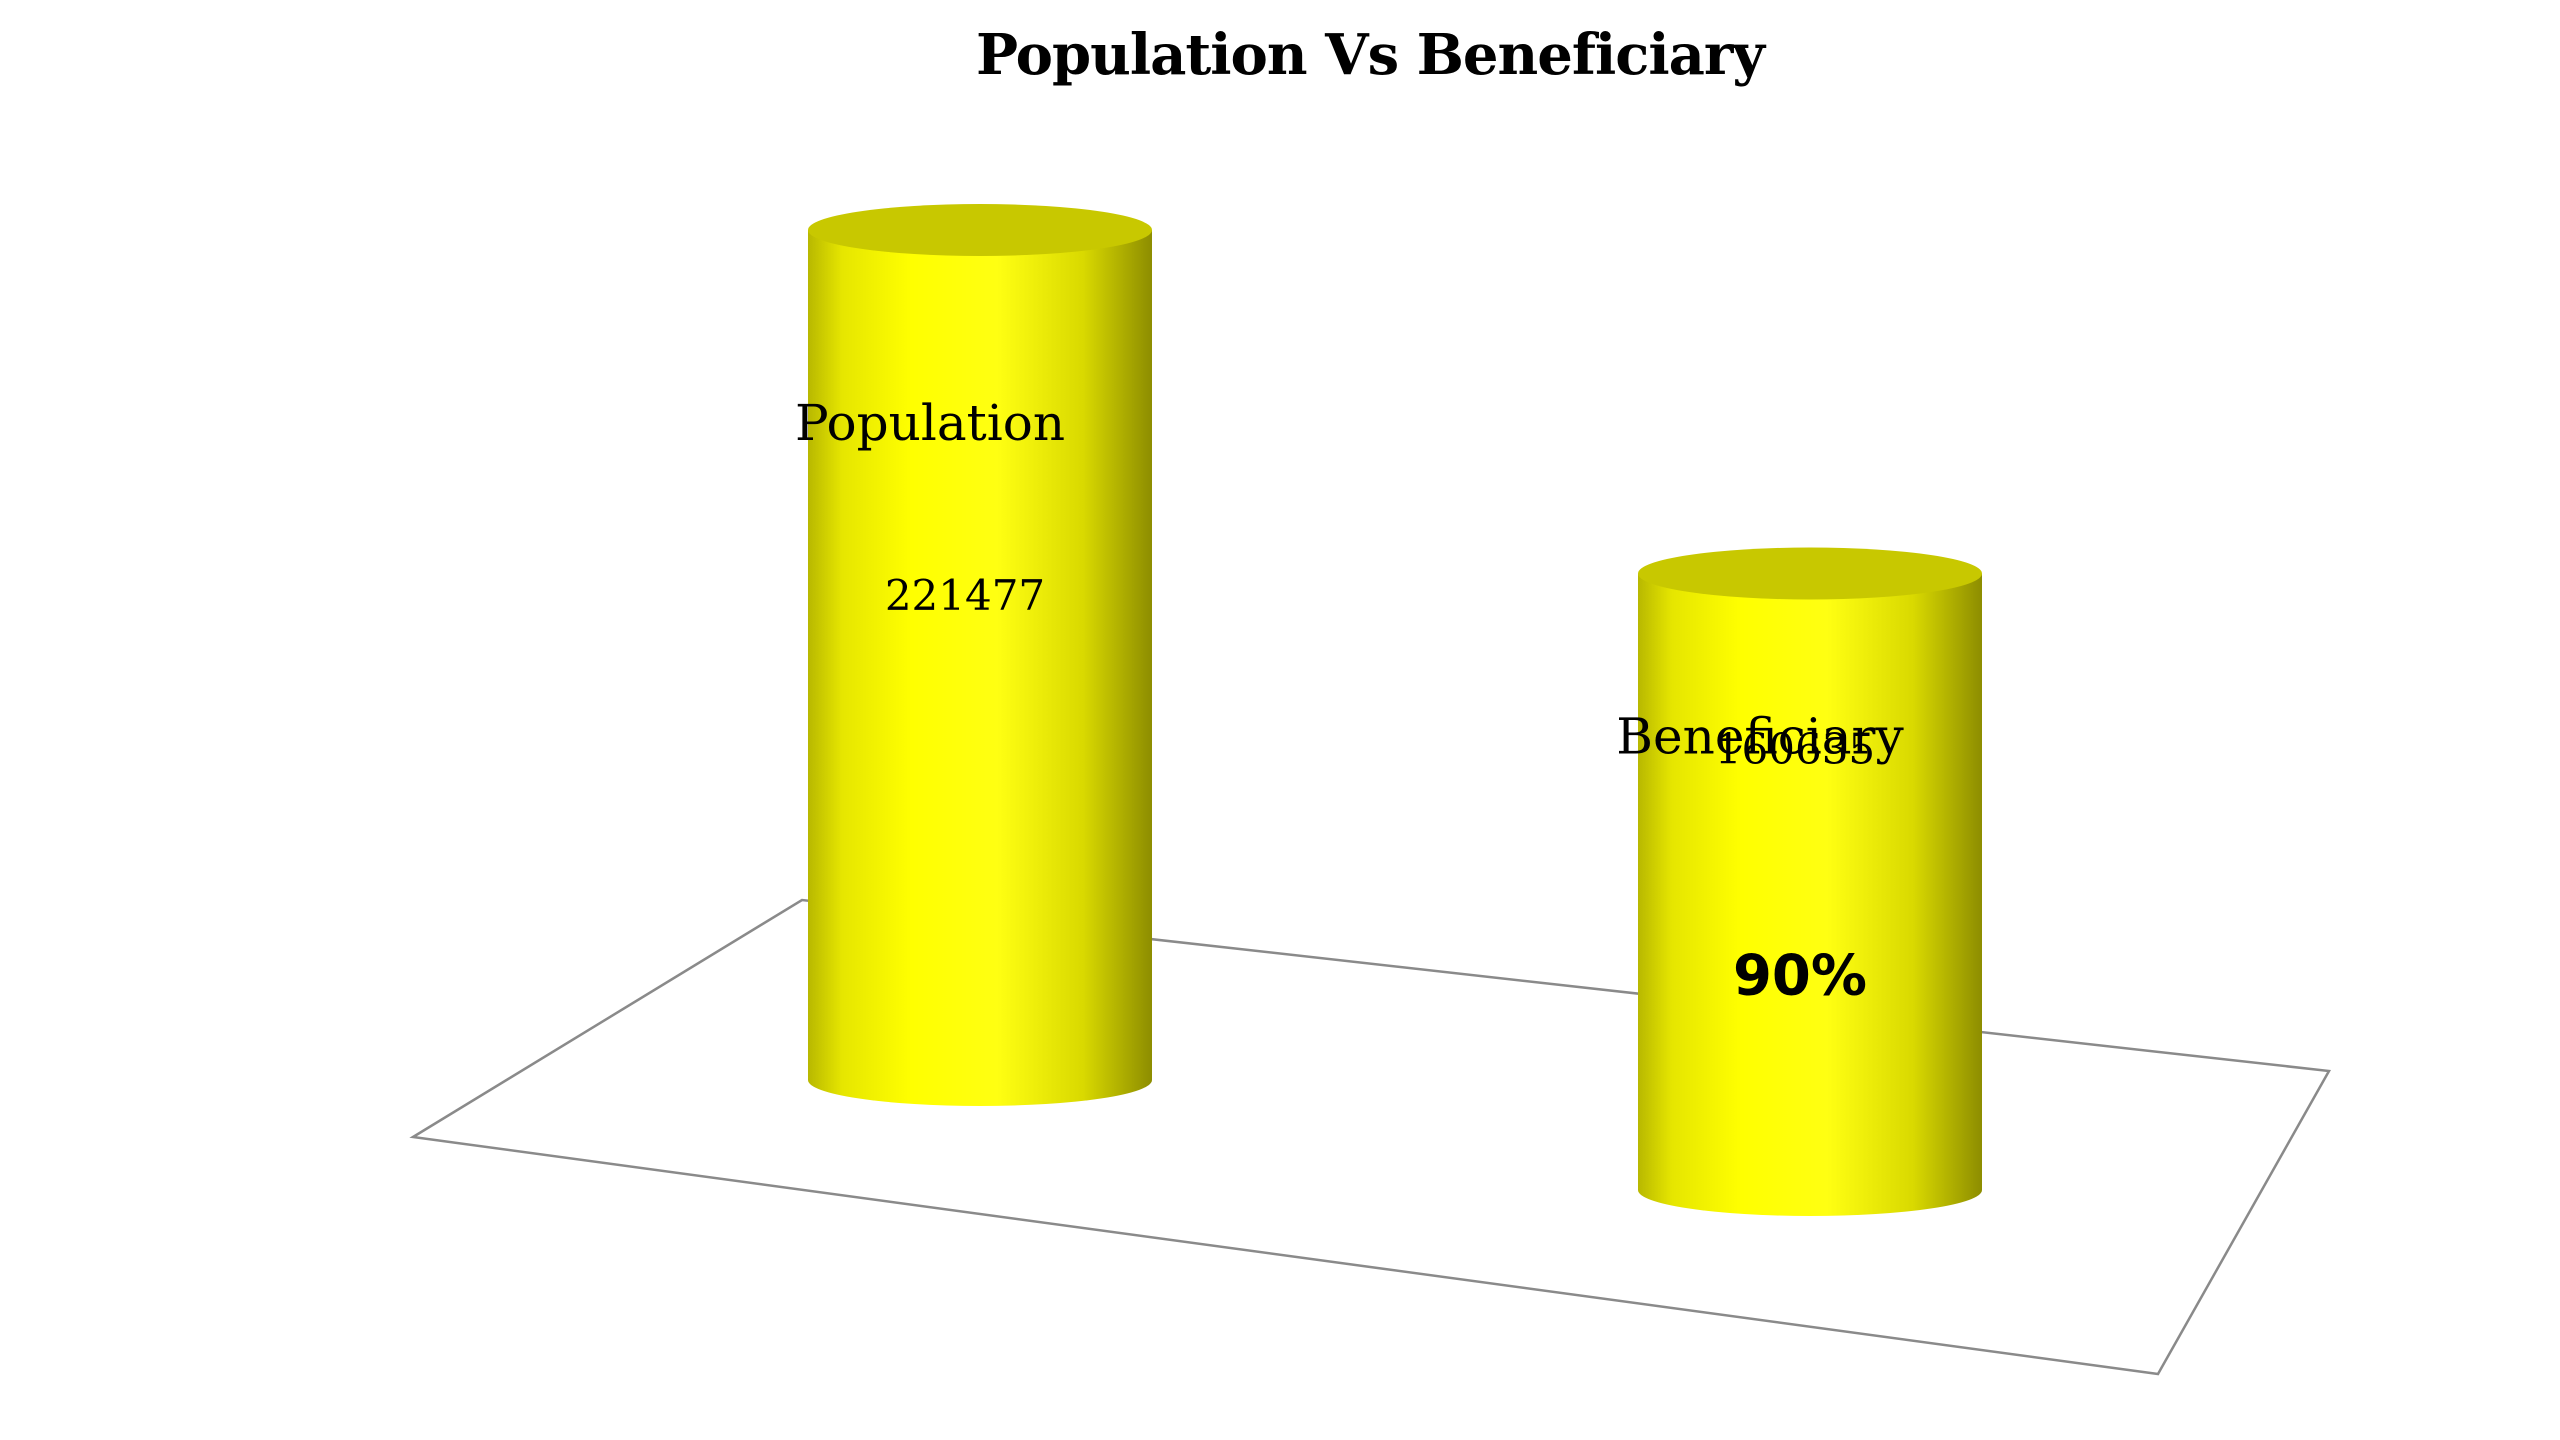 The height and width of the screenshot is (1440, 2560). I want to click on bar-category-label: Population, so click(930, 423).